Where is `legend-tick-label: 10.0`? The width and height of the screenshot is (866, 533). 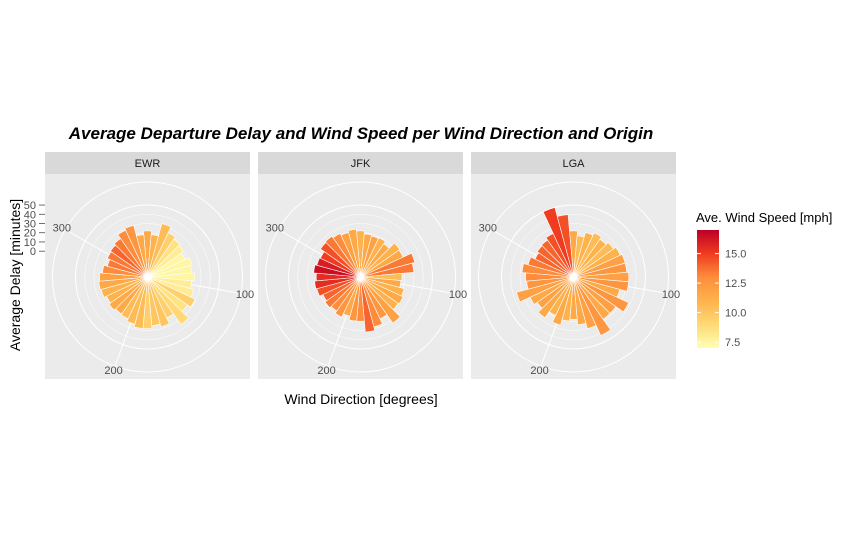
legend-tick-label: 10.0 is located at coordinates (735, 314).